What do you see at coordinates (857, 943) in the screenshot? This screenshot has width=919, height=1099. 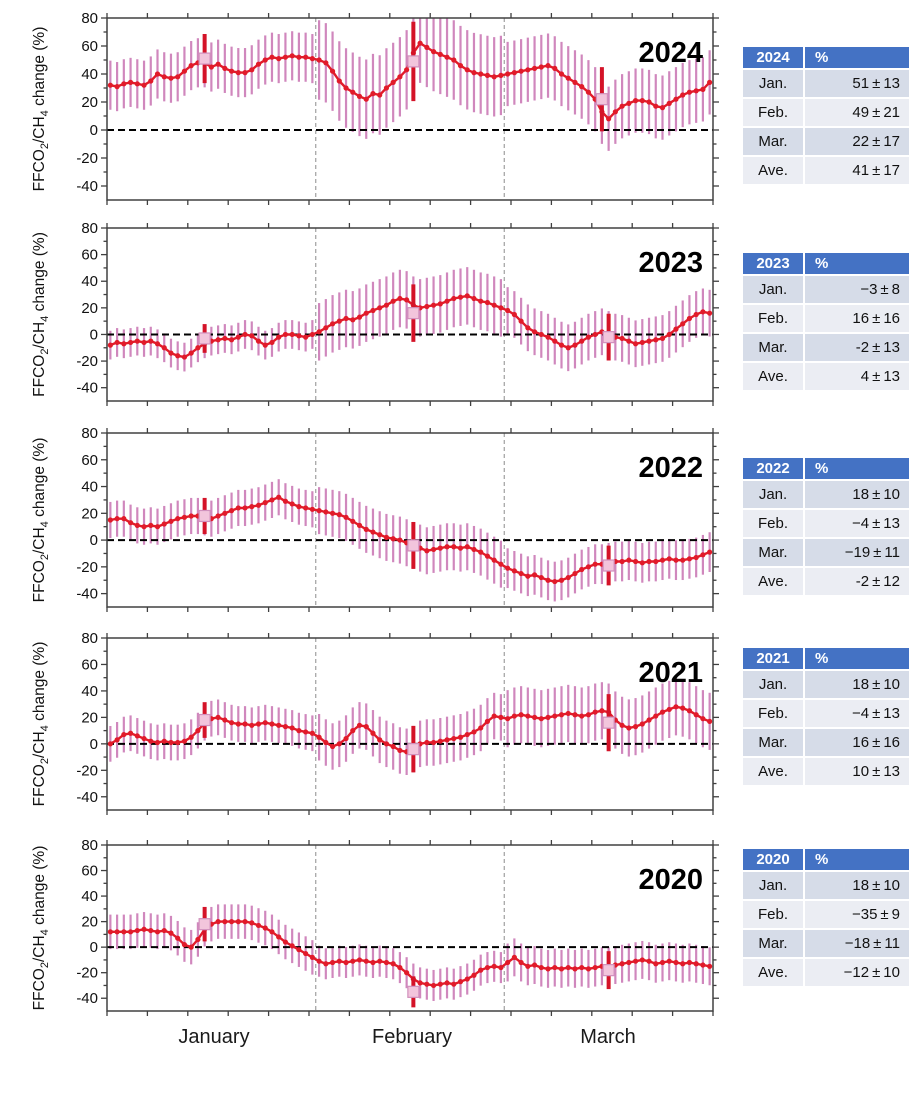 I see `value-cell: −18 ± 11` at bounding box center [857, 943].